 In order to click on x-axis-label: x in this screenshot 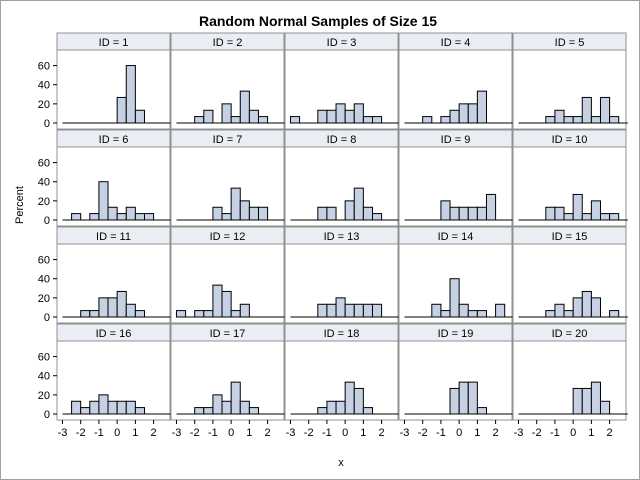, I will do `click(341, 463)`.